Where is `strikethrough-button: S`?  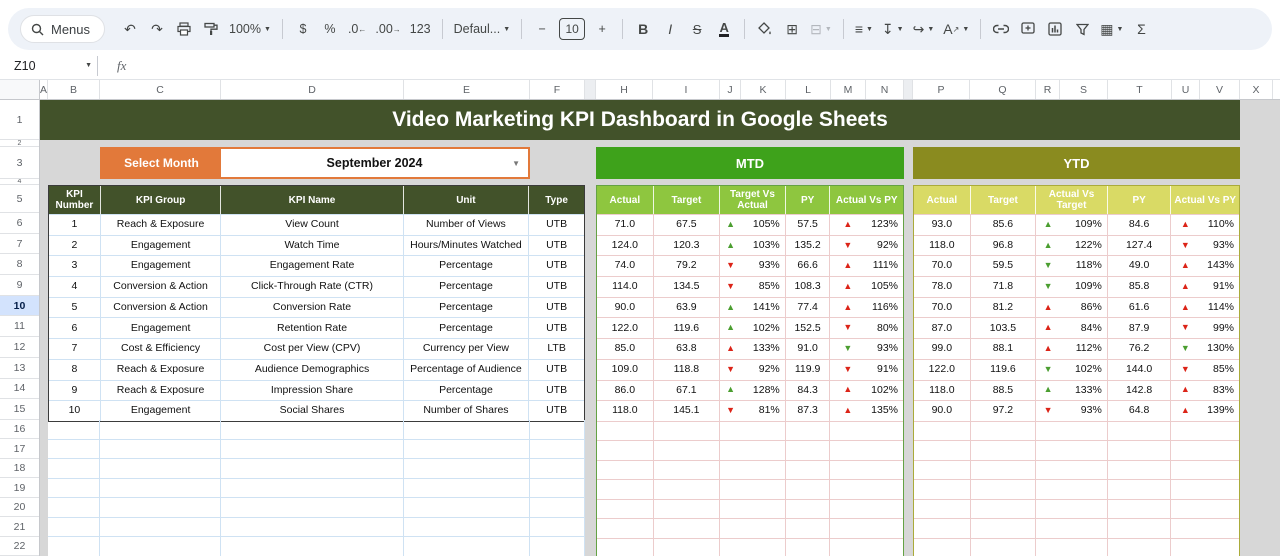
strikethrough-button: S is located at coordinates (697, 29).